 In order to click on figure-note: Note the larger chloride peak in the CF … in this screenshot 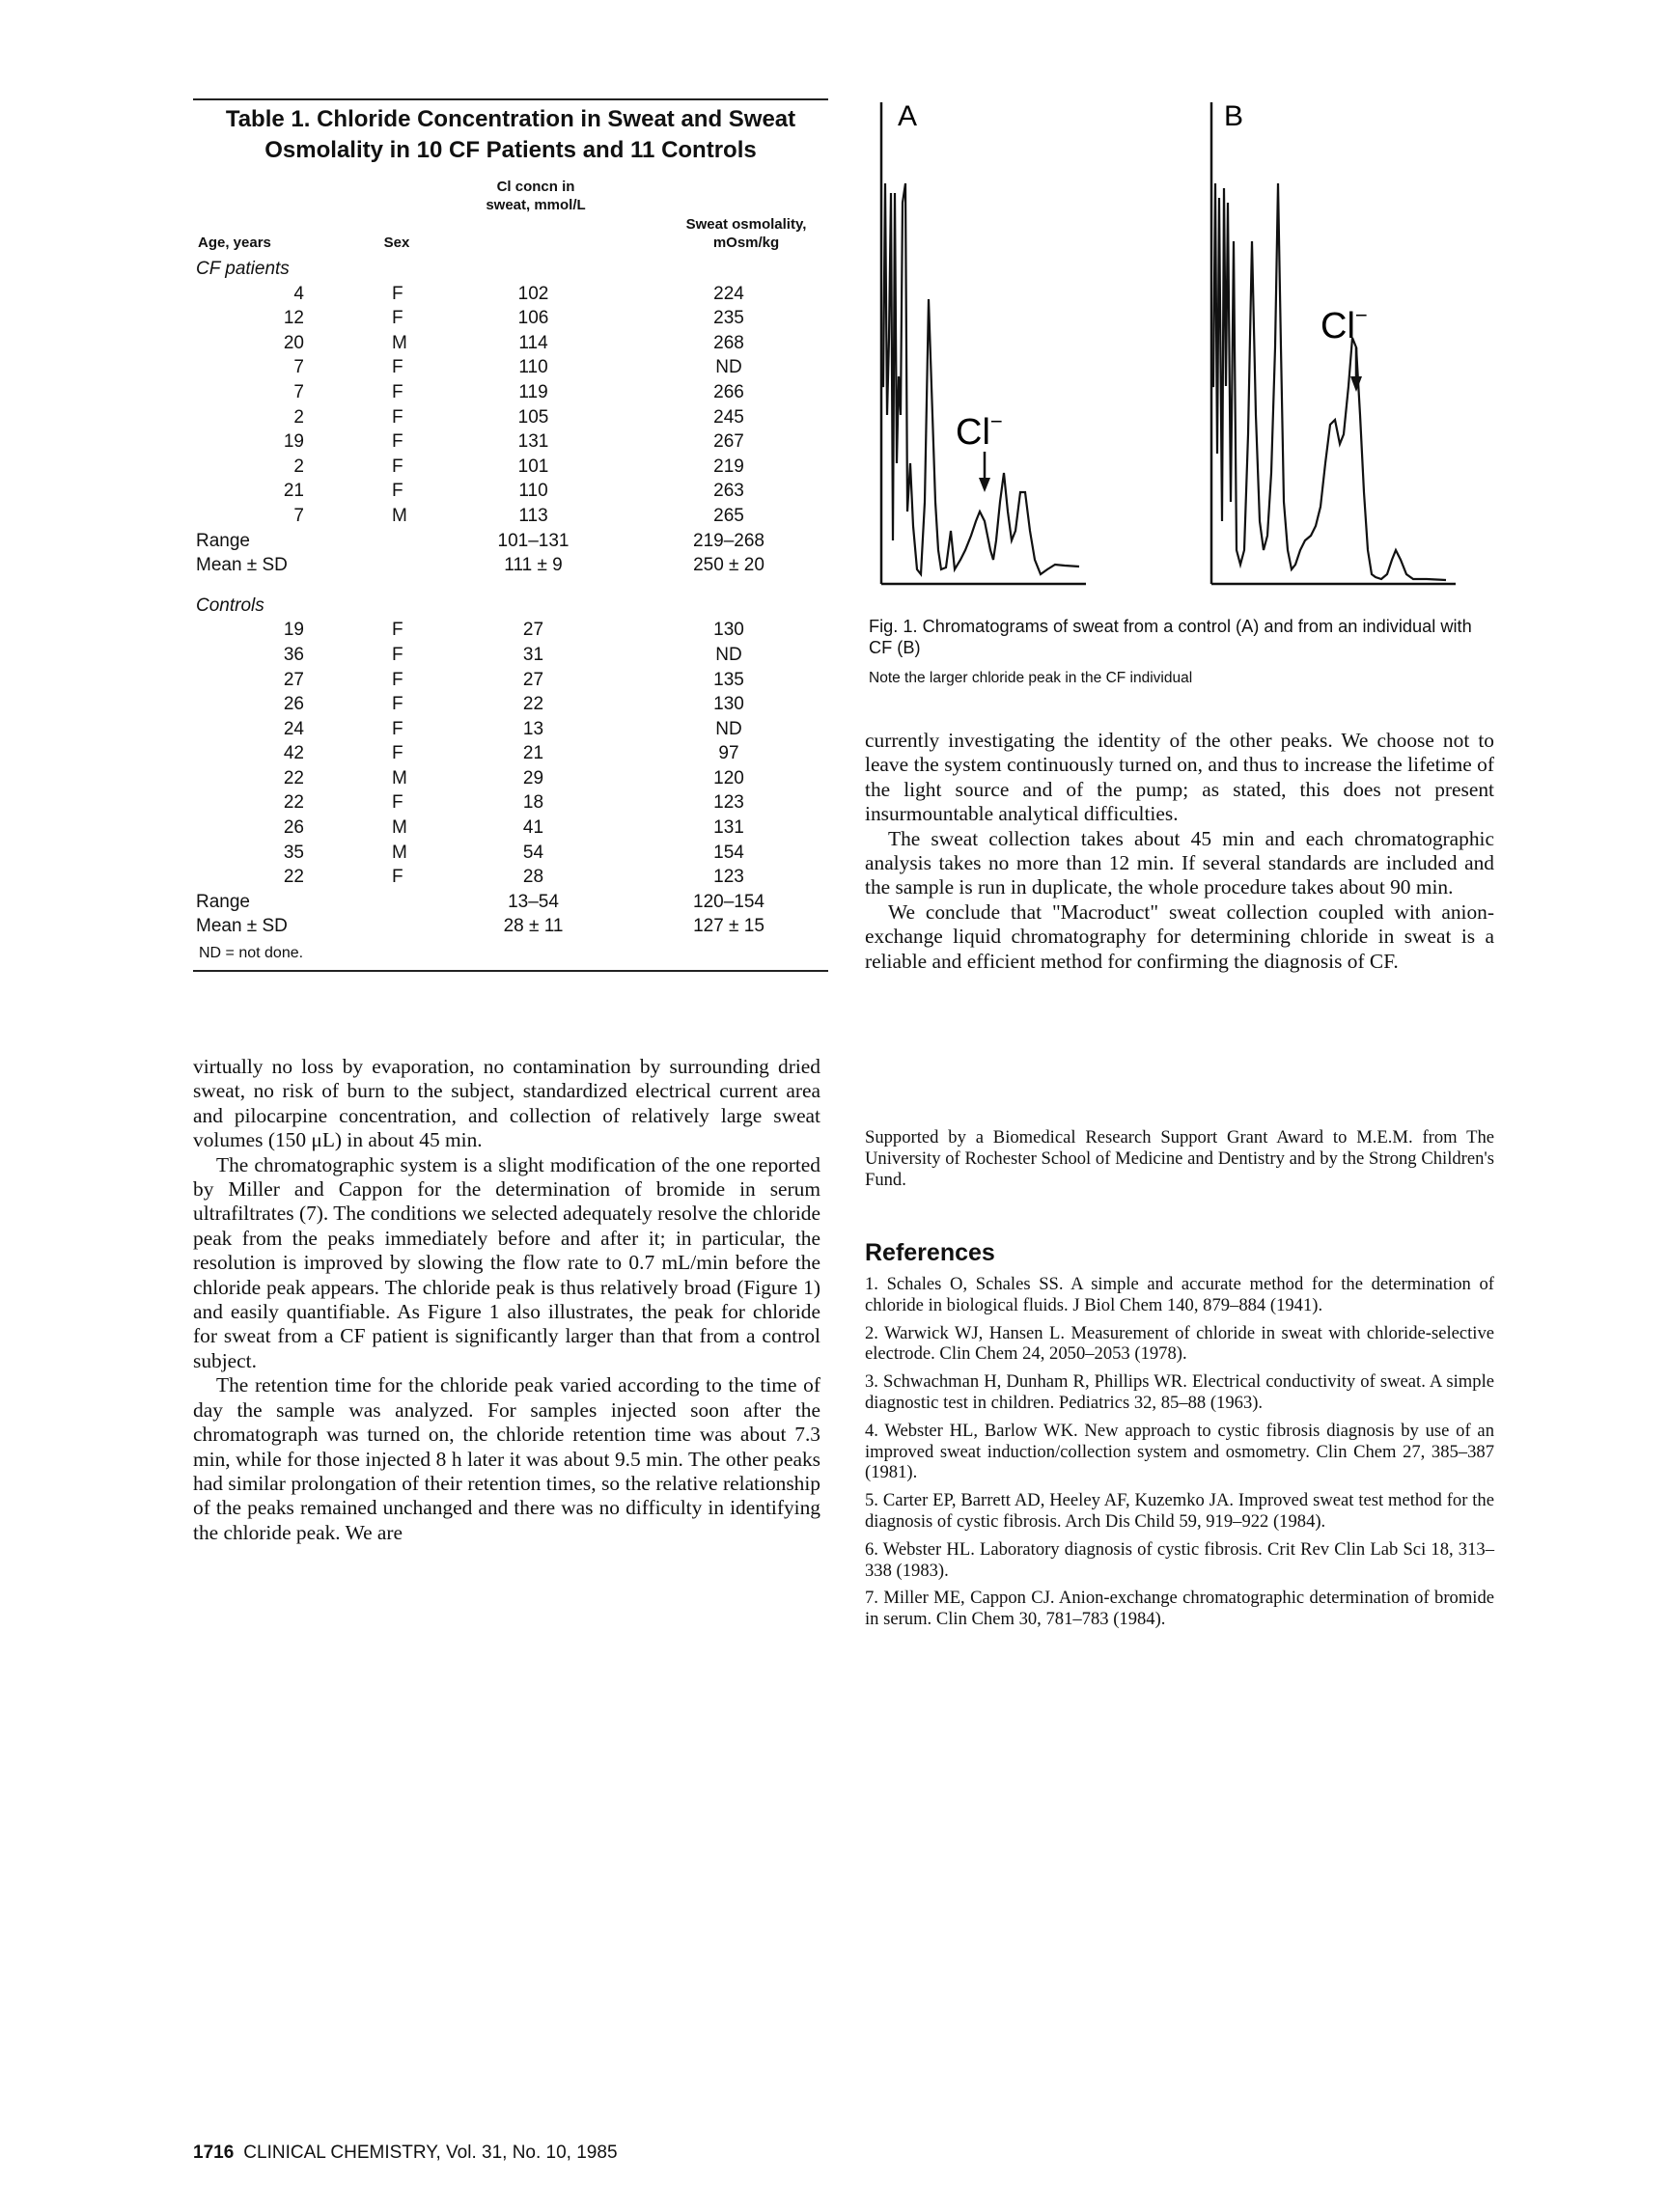, I will do `click(1031, 678)`.